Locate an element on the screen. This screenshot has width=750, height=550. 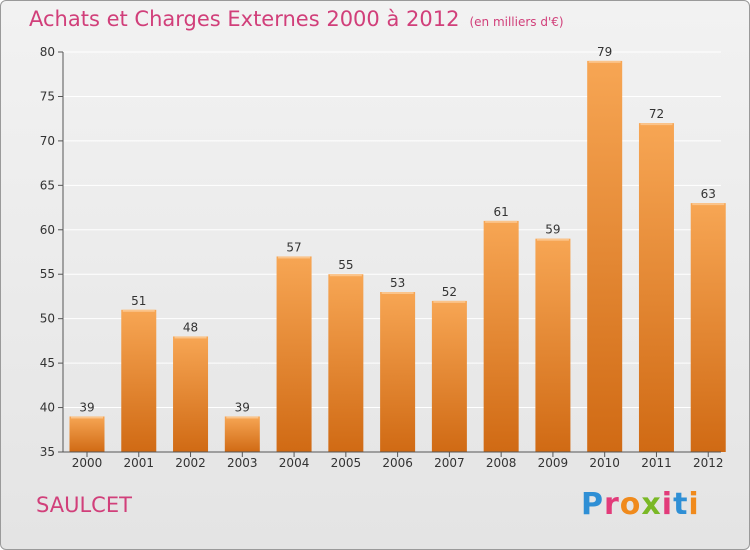
x-tick-label: 2006 is located at coordinates (397, 463).